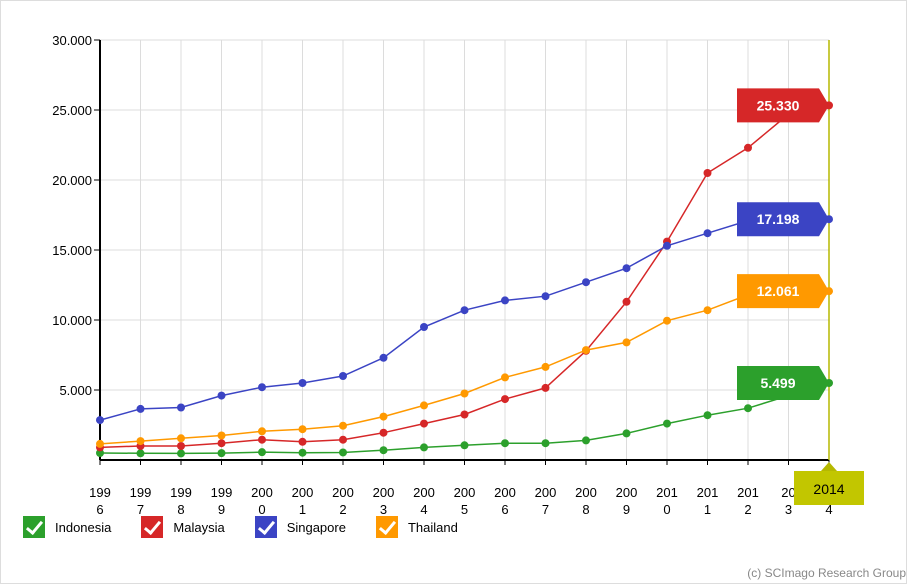 The width and height of the screenshot is (907, 585). Describe the element at coordinates (778, 105) in the screenshot. I see `value-callout-label: 25.330` at that location.